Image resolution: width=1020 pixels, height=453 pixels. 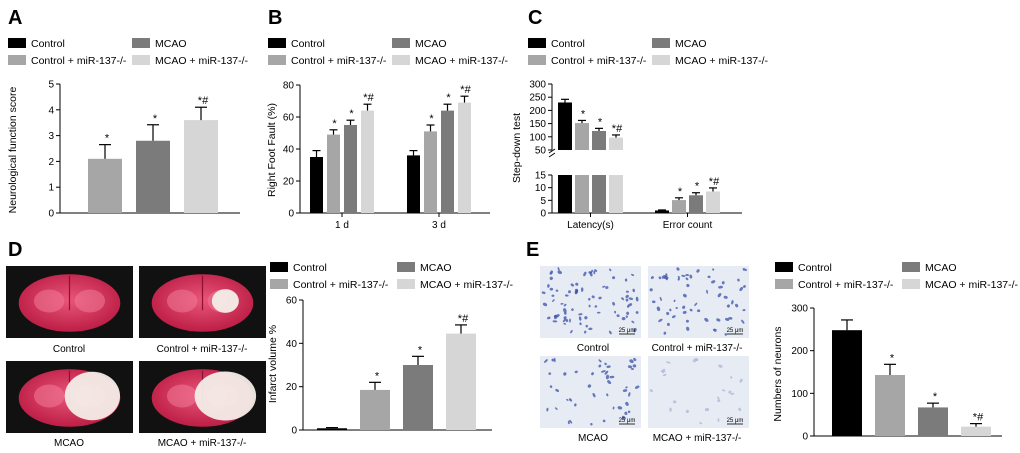 I want to click on y-tick-label-d: 60, so click(x=292, y=301).